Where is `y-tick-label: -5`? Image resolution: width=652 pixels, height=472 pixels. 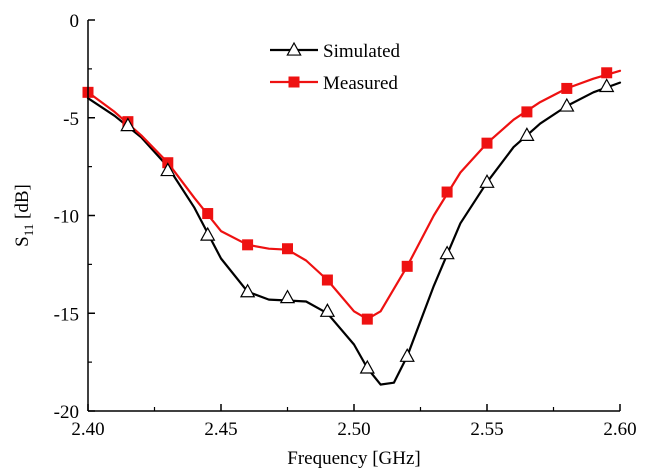 y-tick-label: -5 is located at coordinates (71, 119).